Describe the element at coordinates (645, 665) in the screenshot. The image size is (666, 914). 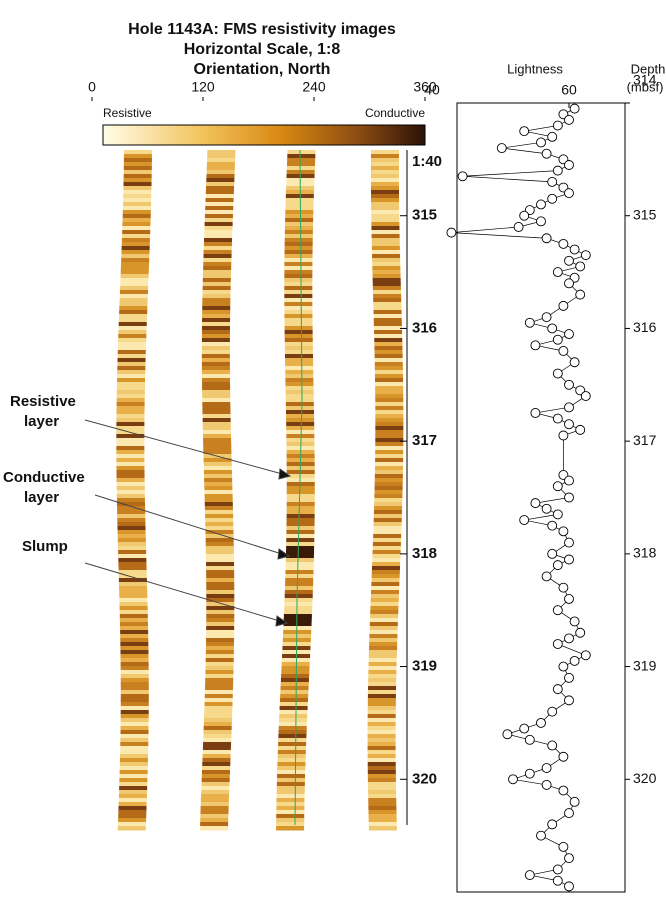
I see `y-tick-label: 319` at that location.